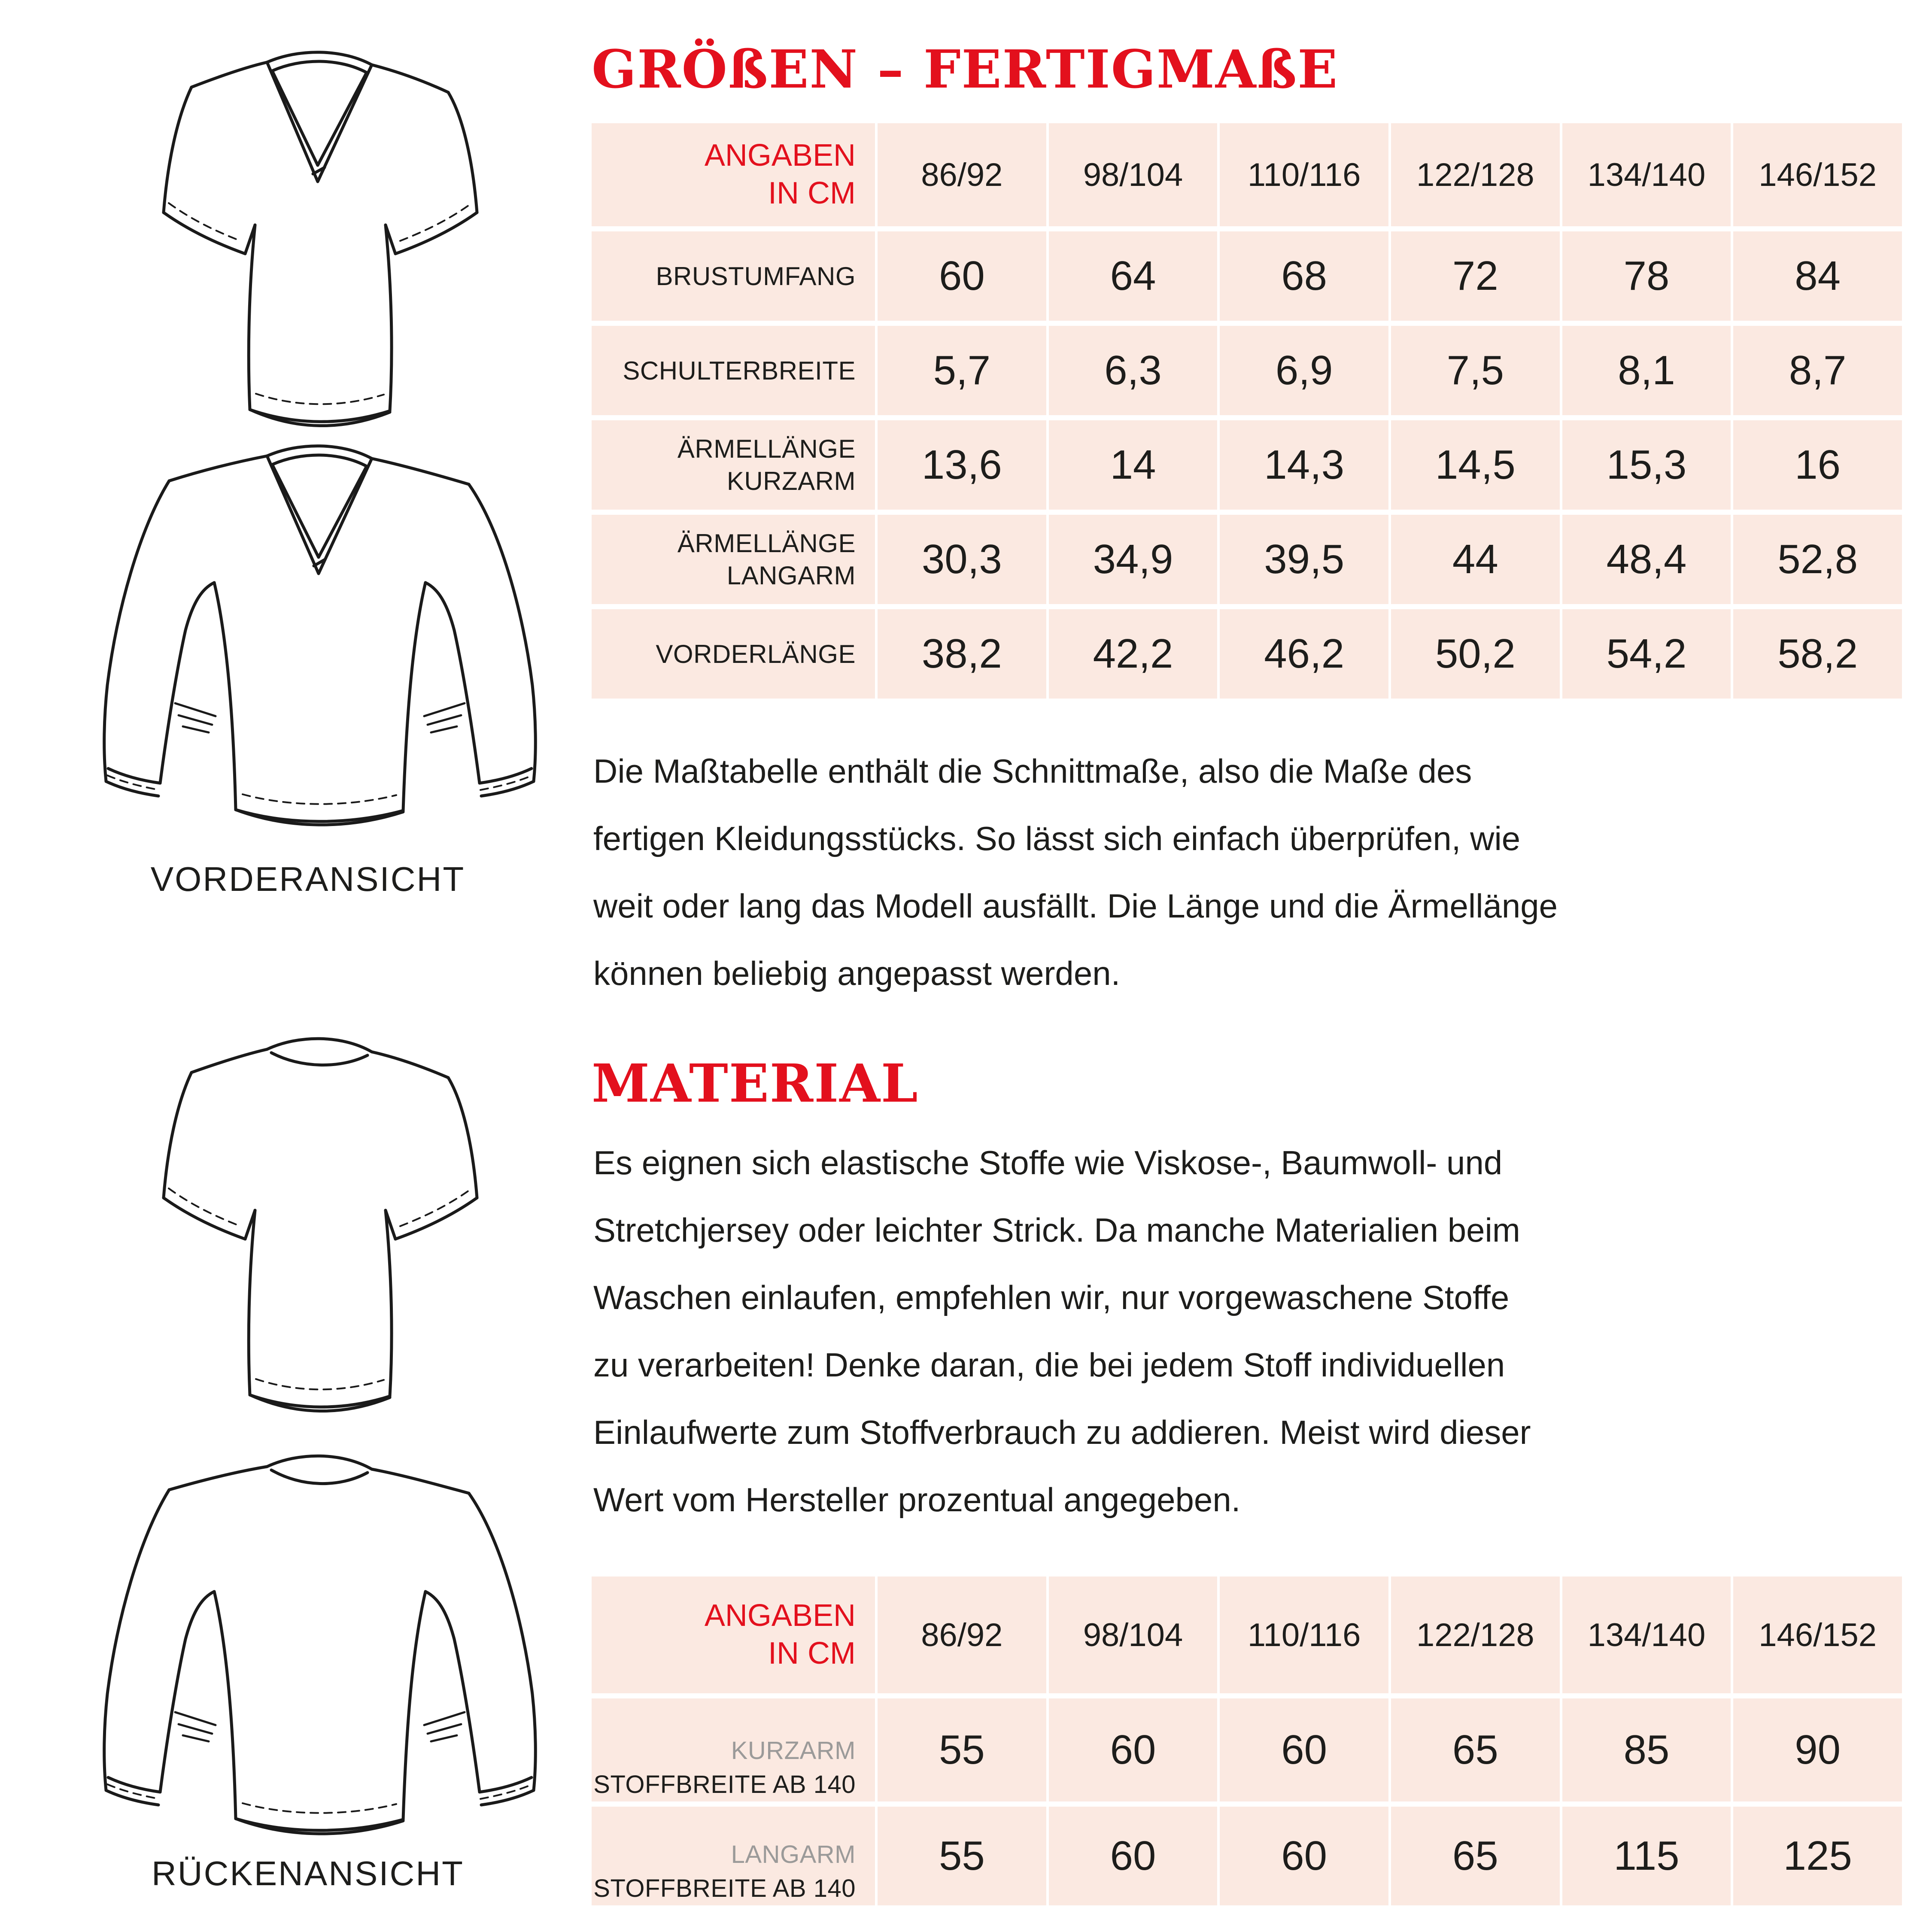 The image size is (1932, 1932). Describe the element at coordinates (733, 559) in the screenshot. I see `measurement-row-label: ÄRMELLÄNGE LANGARM` at that location.